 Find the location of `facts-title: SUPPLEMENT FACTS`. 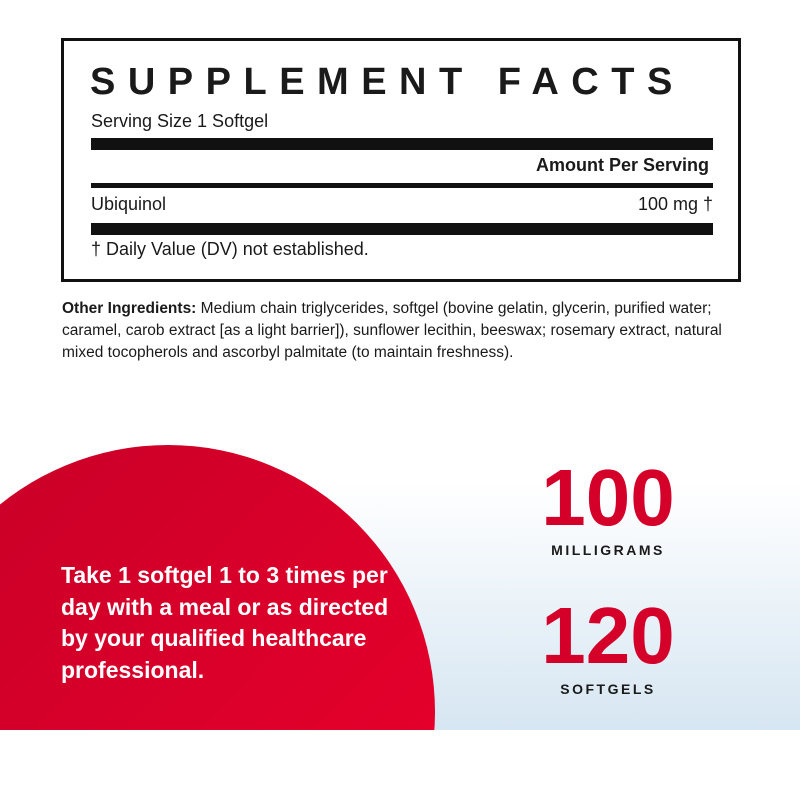

facts-title: SUPPLEMENT FACTS is located at coordinates (387, 82).